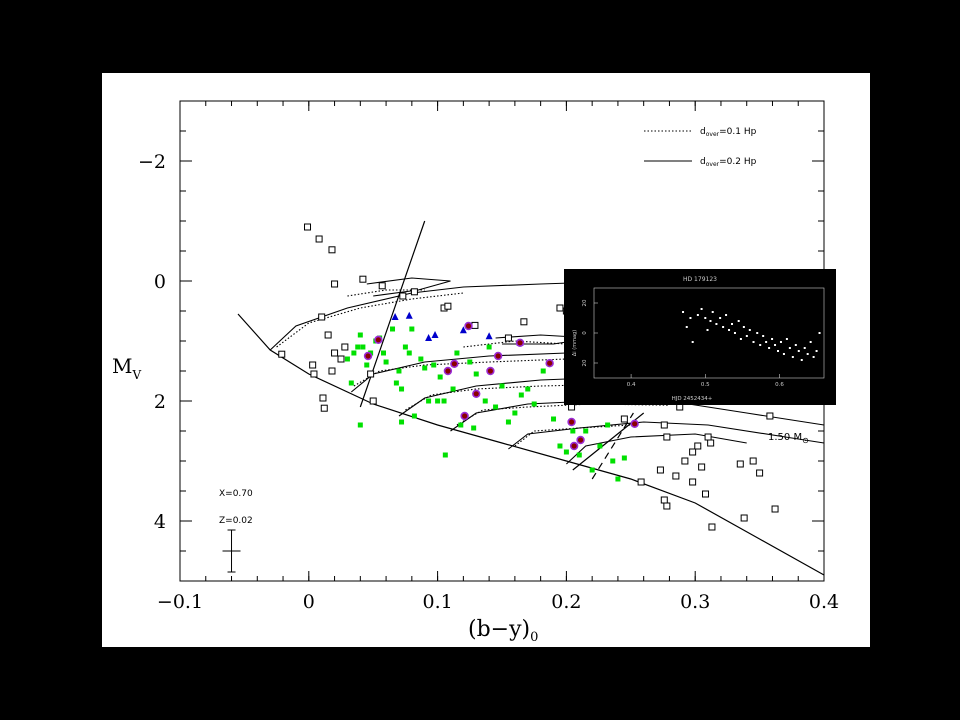  What do you see at coordinates (751, 334) in the screenshot?
I see `inset-points` at bounding box center [751, 334].